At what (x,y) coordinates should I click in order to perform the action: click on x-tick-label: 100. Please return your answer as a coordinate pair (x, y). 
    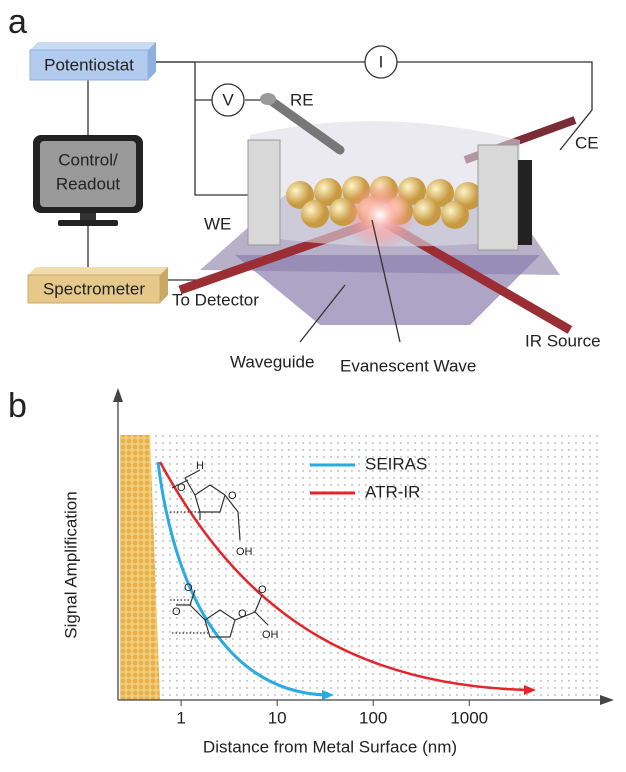
    Looking at the image, I should click on (373, 717).